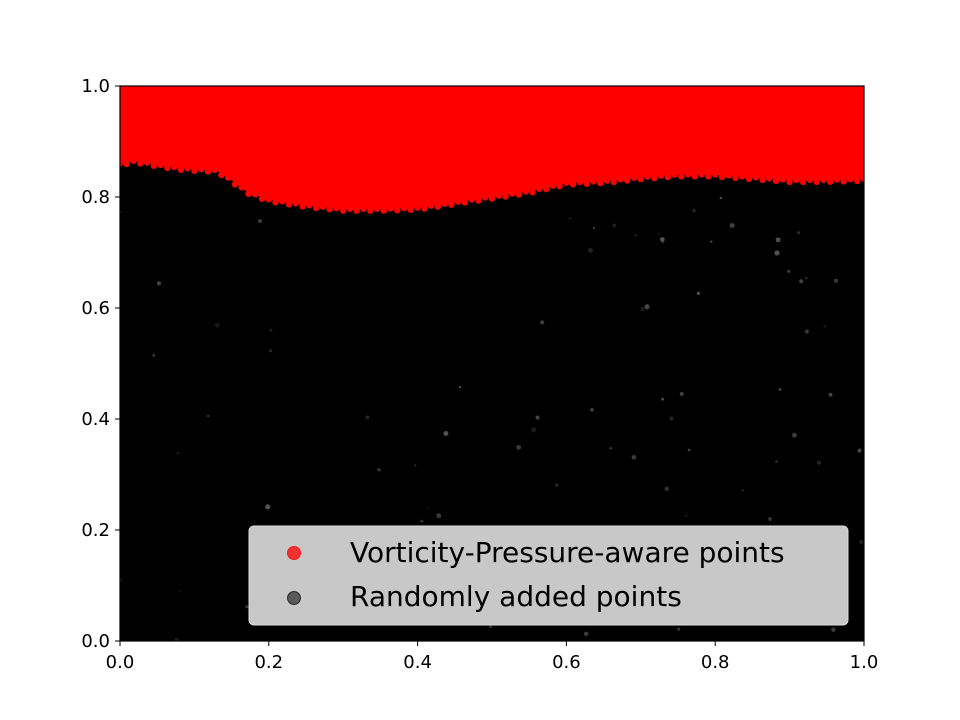 The height and width of the screenshot is (720, 960). What do you see at coordinates (95, 419) in the screenshot?
I see `y-tick-label: 0.4` at bounding box center [95, 419].